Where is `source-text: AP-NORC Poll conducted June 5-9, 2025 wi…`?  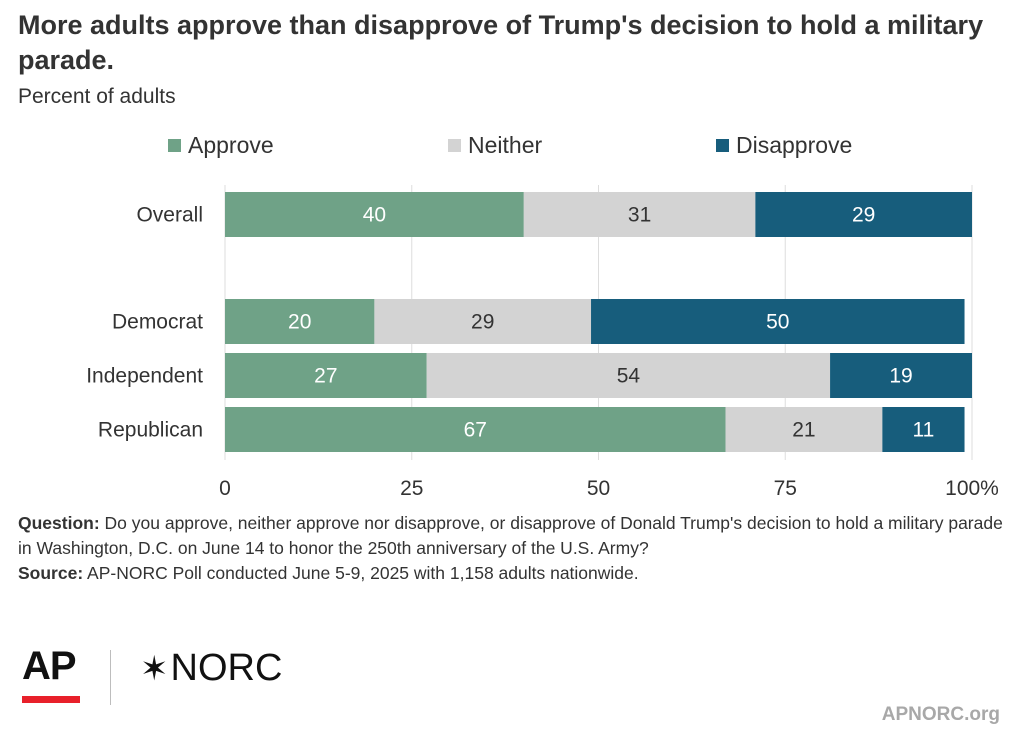
source-text: AP-NORC Poll conducted June 5-9, 2025 wi… is located at coordinates (361, 573).